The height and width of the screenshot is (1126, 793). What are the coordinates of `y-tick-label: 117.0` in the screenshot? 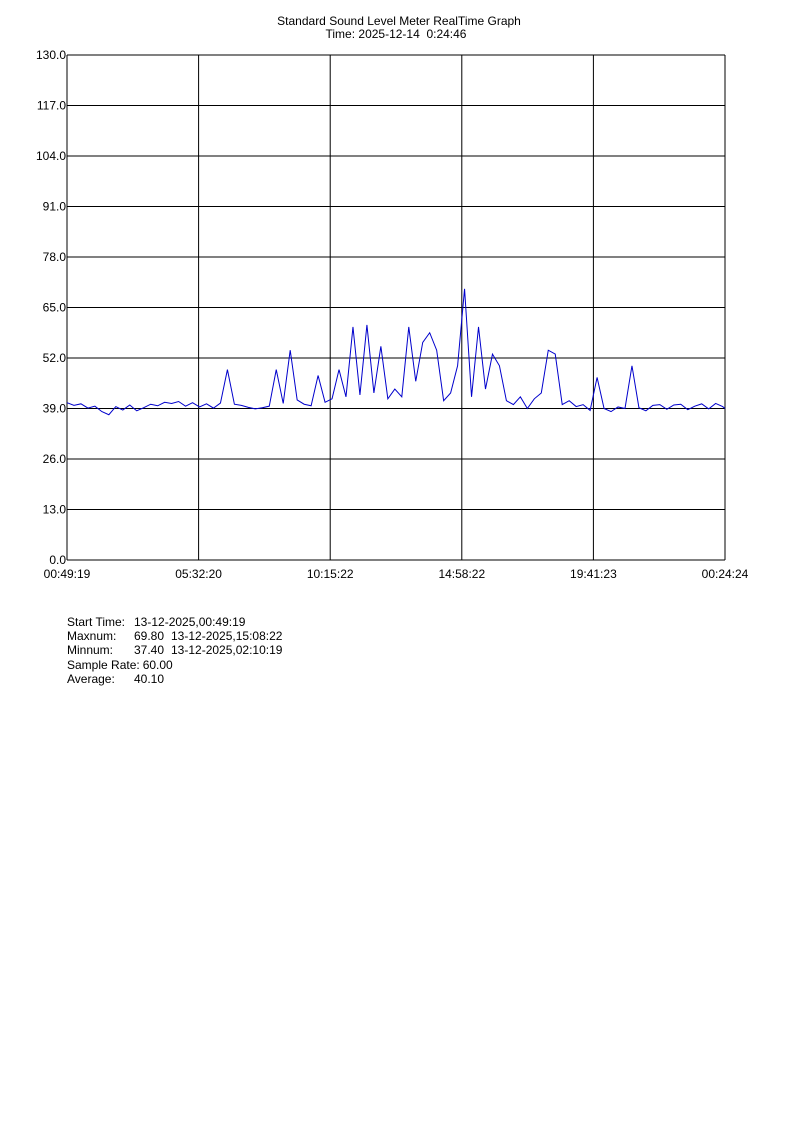 It's located at (51, 106).